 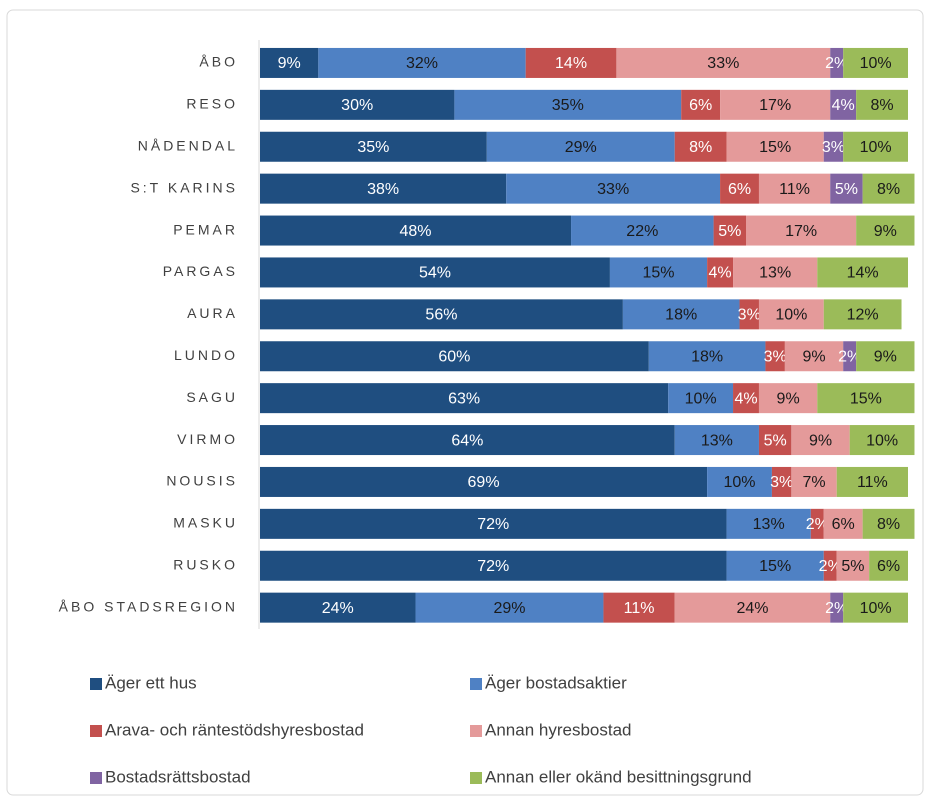 I want to click on legend-label: Annan eller okänd besittningsgrund, so click(x=618, y=776).